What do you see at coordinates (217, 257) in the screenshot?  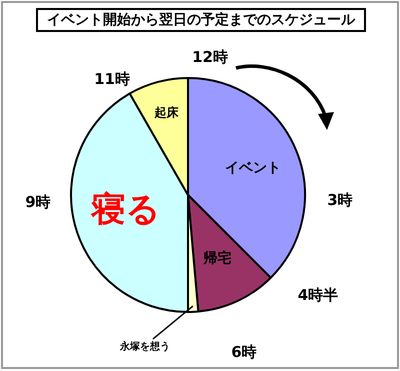 I see `slice-label: 帰宅` at bounding box center [217, 257].